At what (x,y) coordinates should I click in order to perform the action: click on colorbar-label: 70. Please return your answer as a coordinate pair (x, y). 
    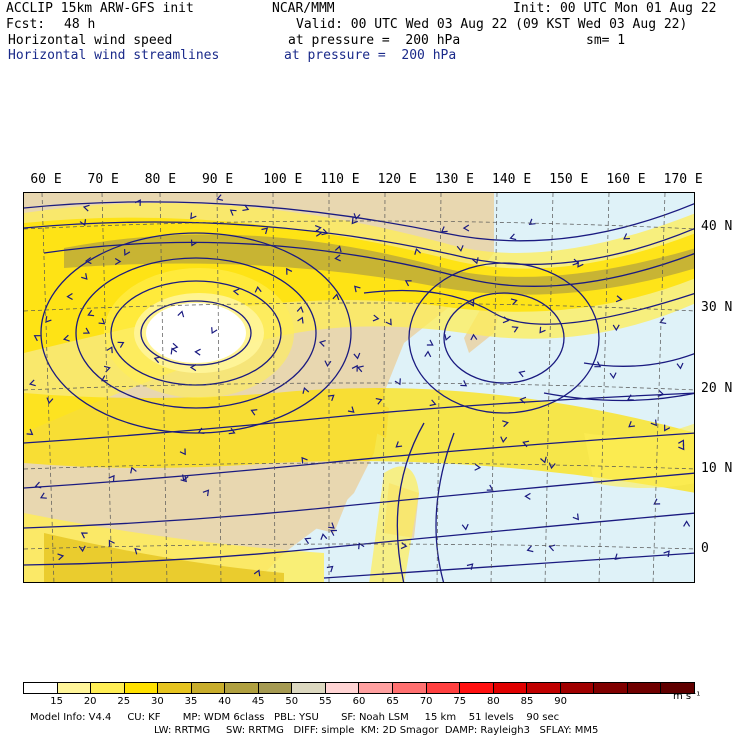
    Looking at the image, I should click on (426, 701).